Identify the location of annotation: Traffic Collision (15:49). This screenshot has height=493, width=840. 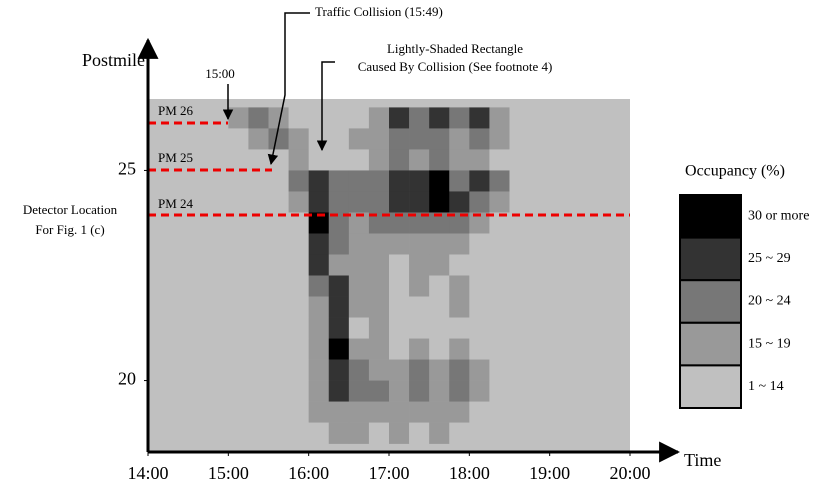
(379, 11).